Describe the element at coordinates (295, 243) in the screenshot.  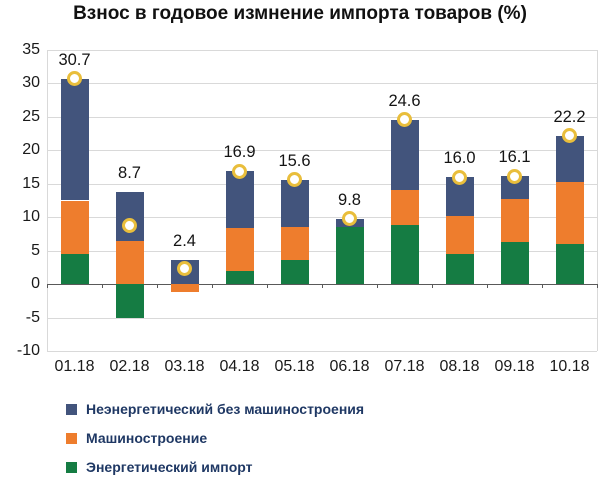
I see `bar-segment-orange-05.18` at that location.